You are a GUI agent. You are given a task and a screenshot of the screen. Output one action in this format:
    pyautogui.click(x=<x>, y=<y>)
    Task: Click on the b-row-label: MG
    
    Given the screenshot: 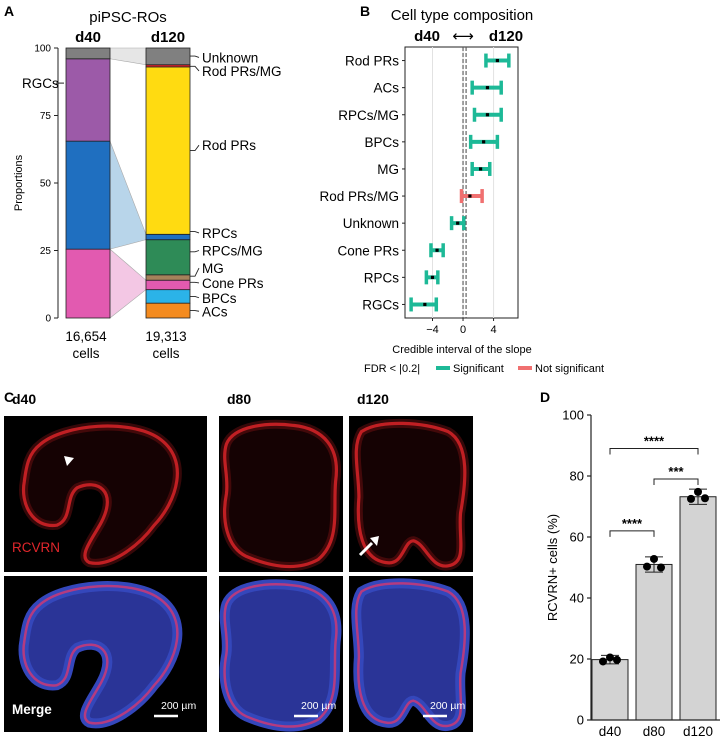 What is the action you would take?
    pyautogui.click(x=388, y=169)
    